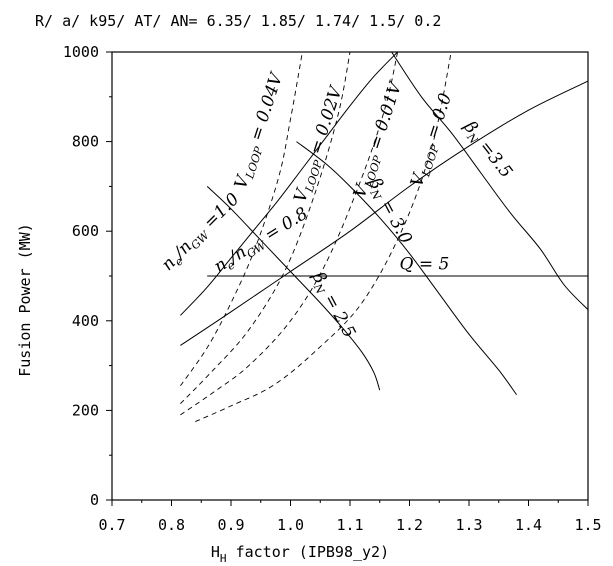 Image resolution: width=613 pixels, height=566 pixels. Describe the element at coordinates (85, 231) in the screenshot. I see `y-tick-label: 600` at that location.